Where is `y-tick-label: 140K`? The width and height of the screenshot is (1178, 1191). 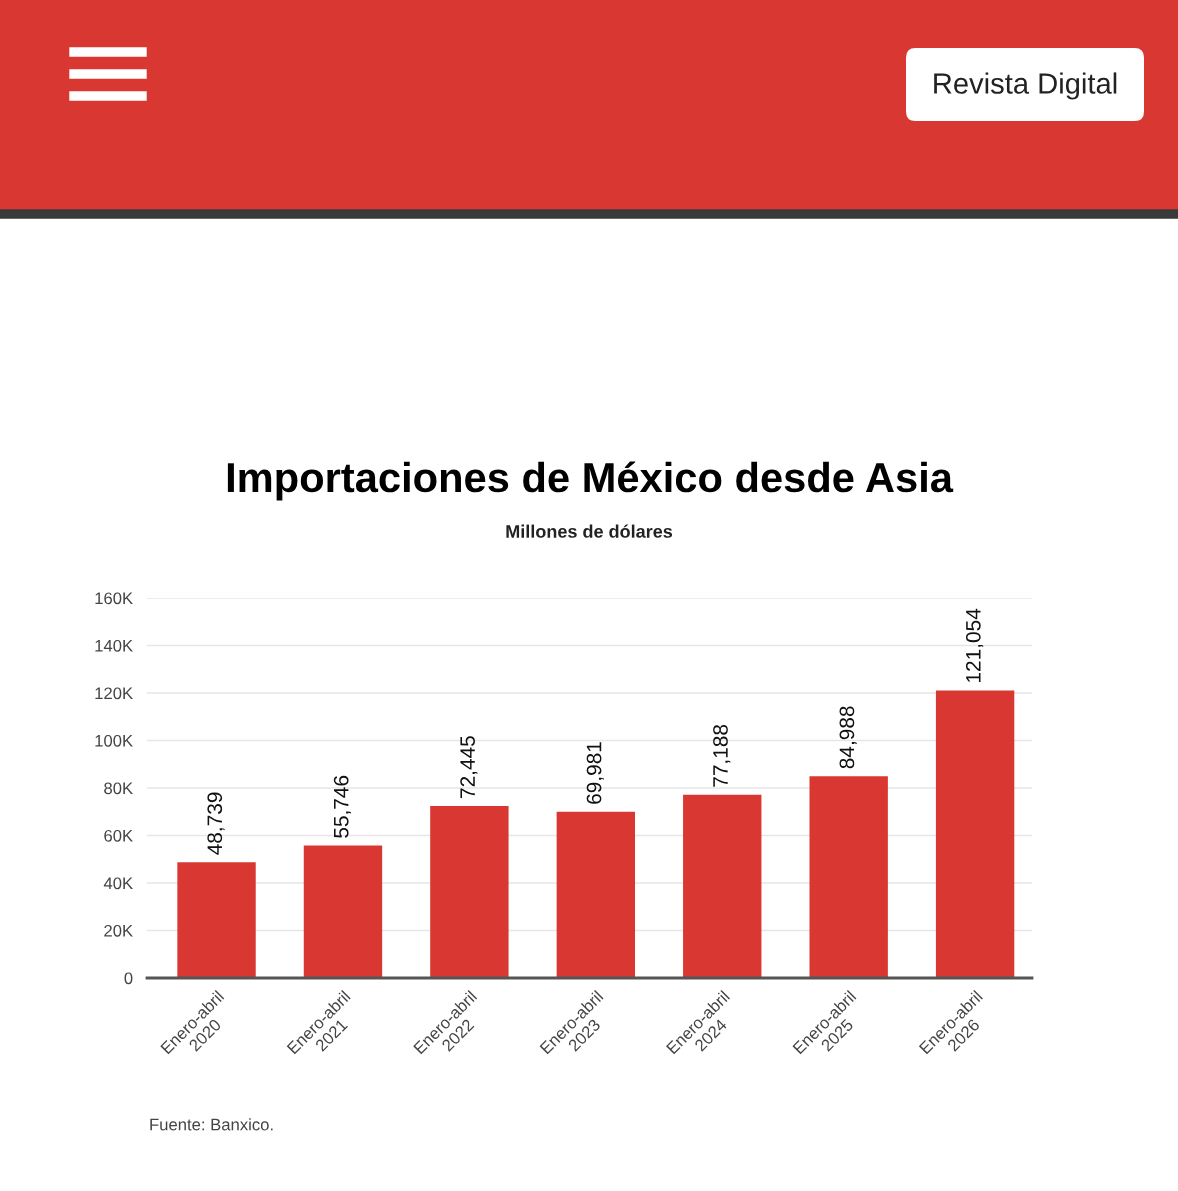 y-tick-label: 140K is located at coordinates (114, 645).